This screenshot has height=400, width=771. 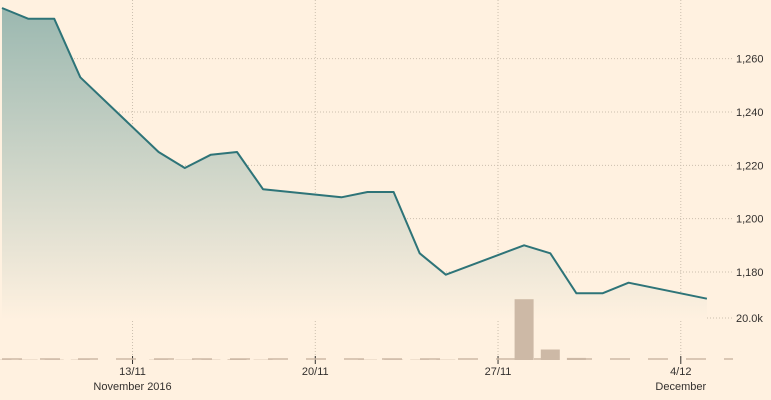 What do you see at coordinates (680, 387) in the screenshot?
I see `month-label: December` at bounding box center [680, 387].